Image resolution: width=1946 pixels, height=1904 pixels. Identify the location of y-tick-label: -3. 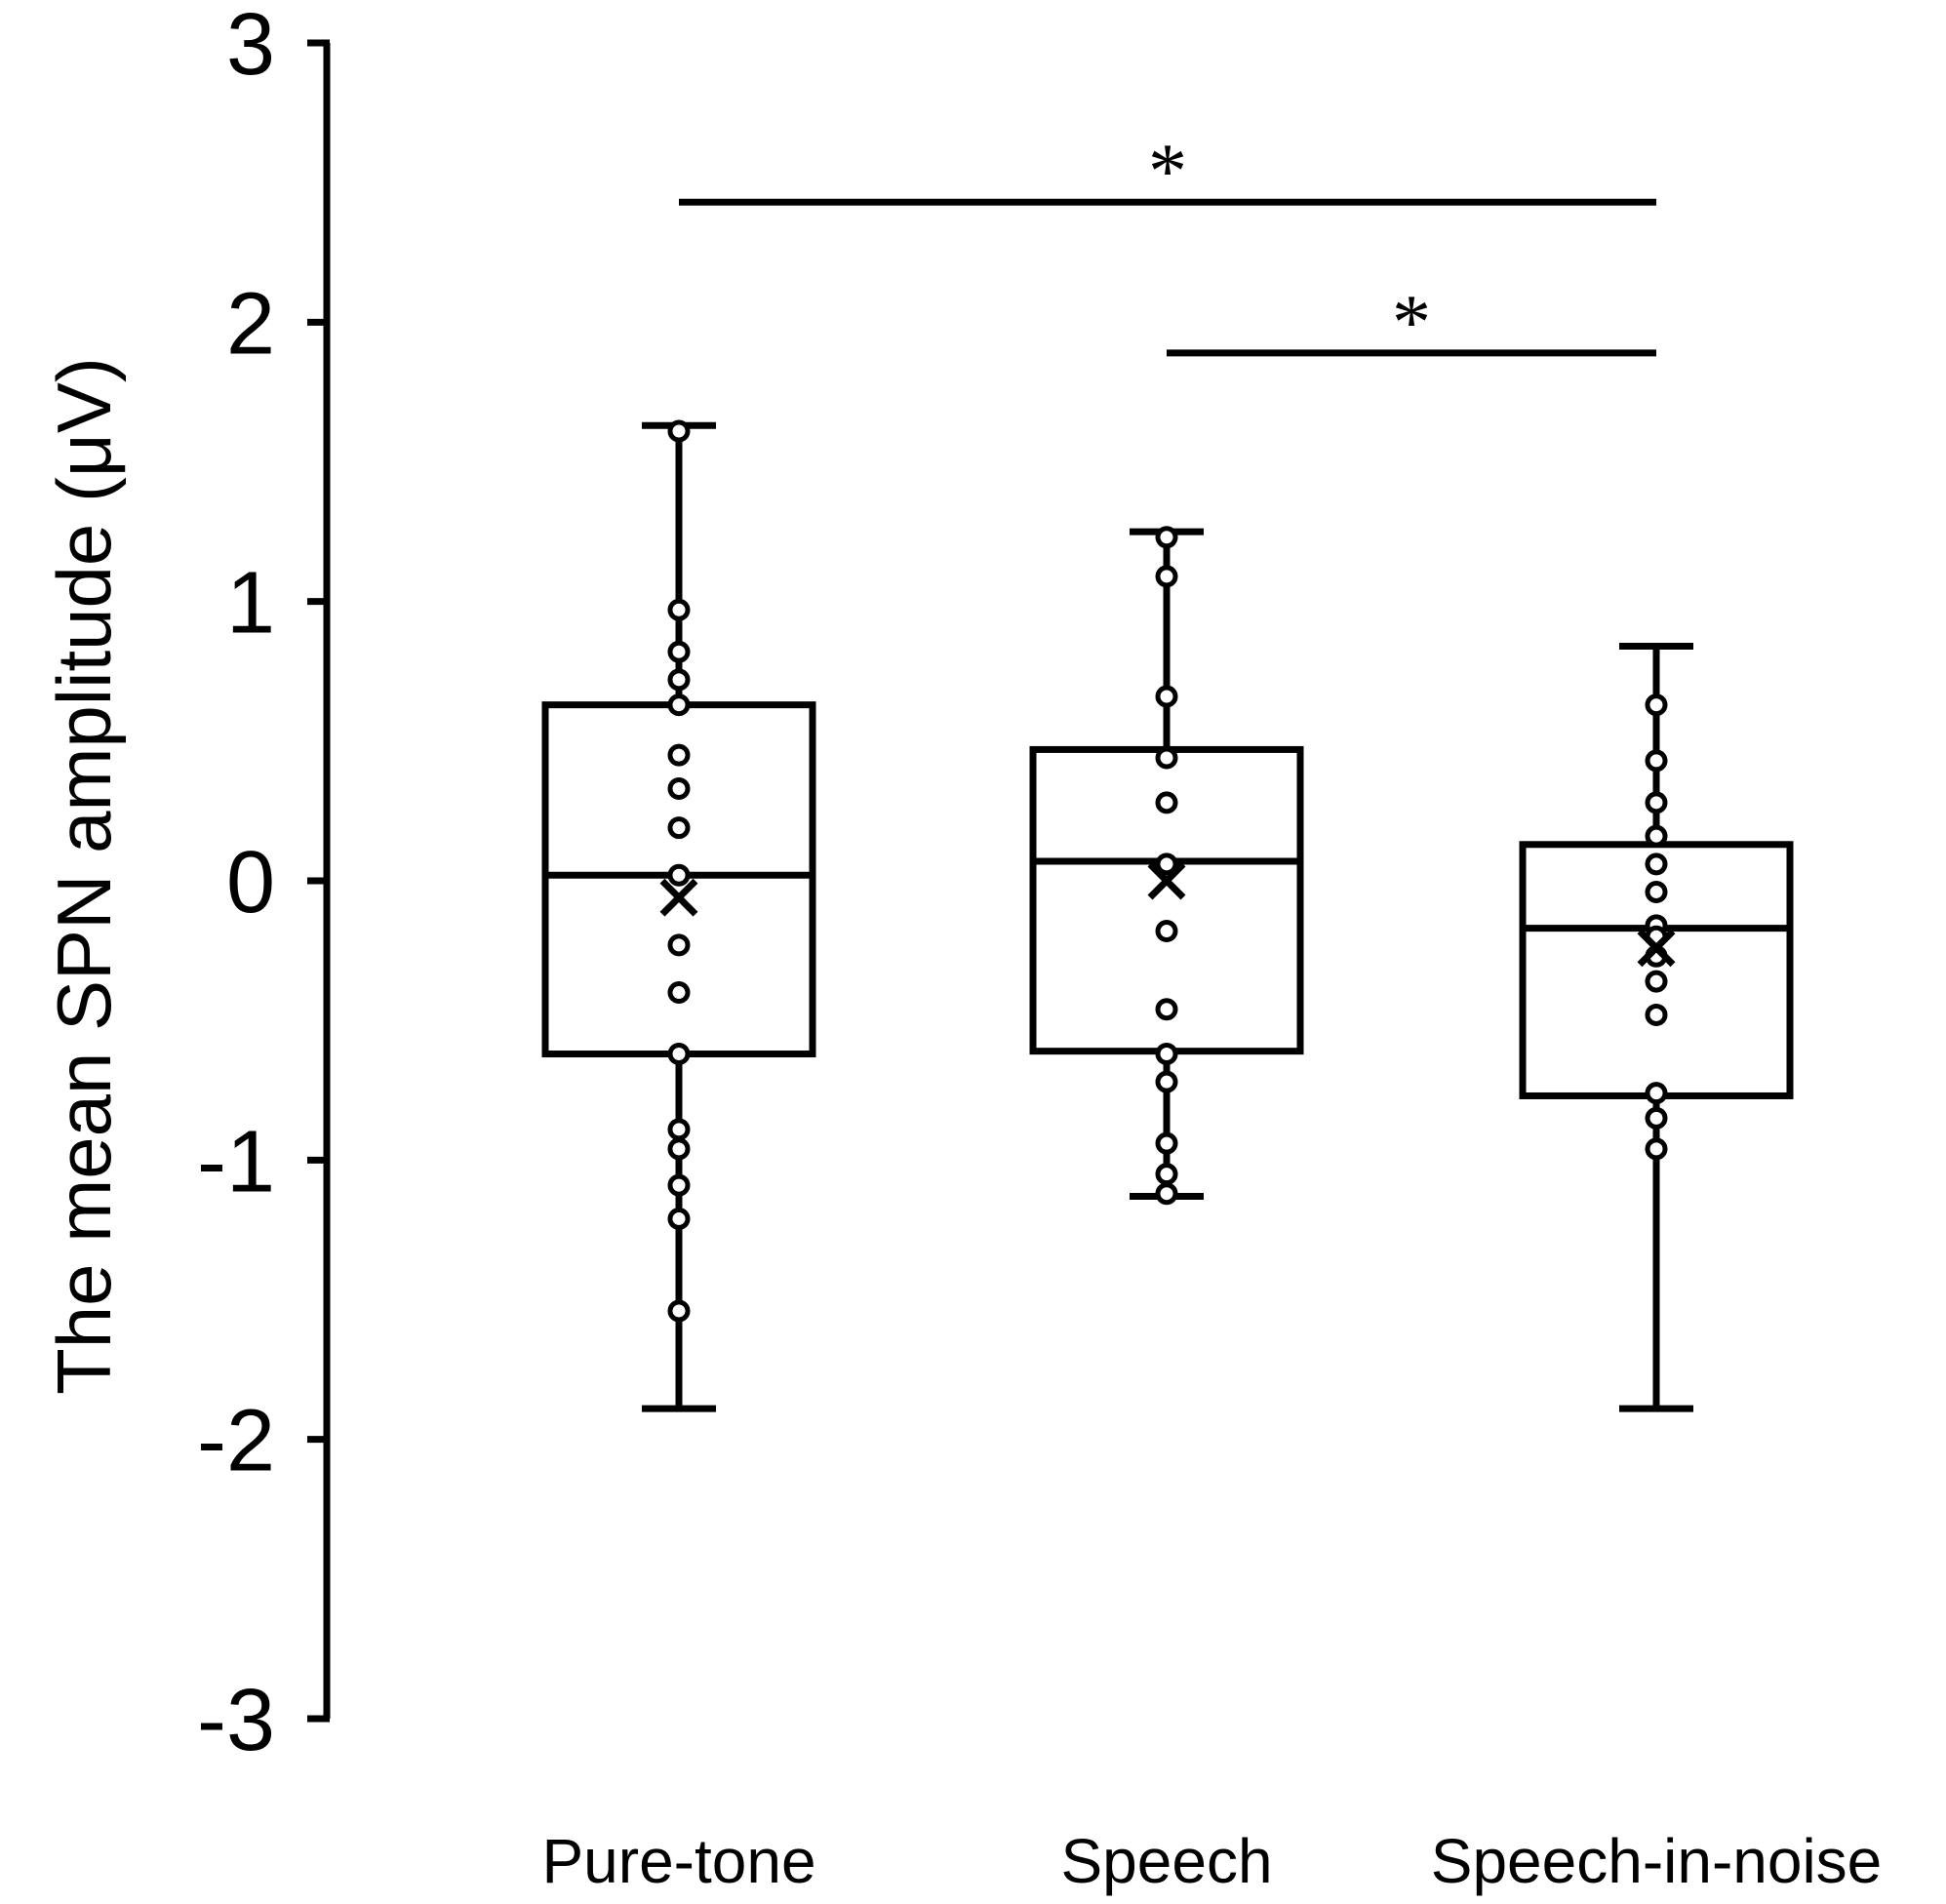
(236, 1720).